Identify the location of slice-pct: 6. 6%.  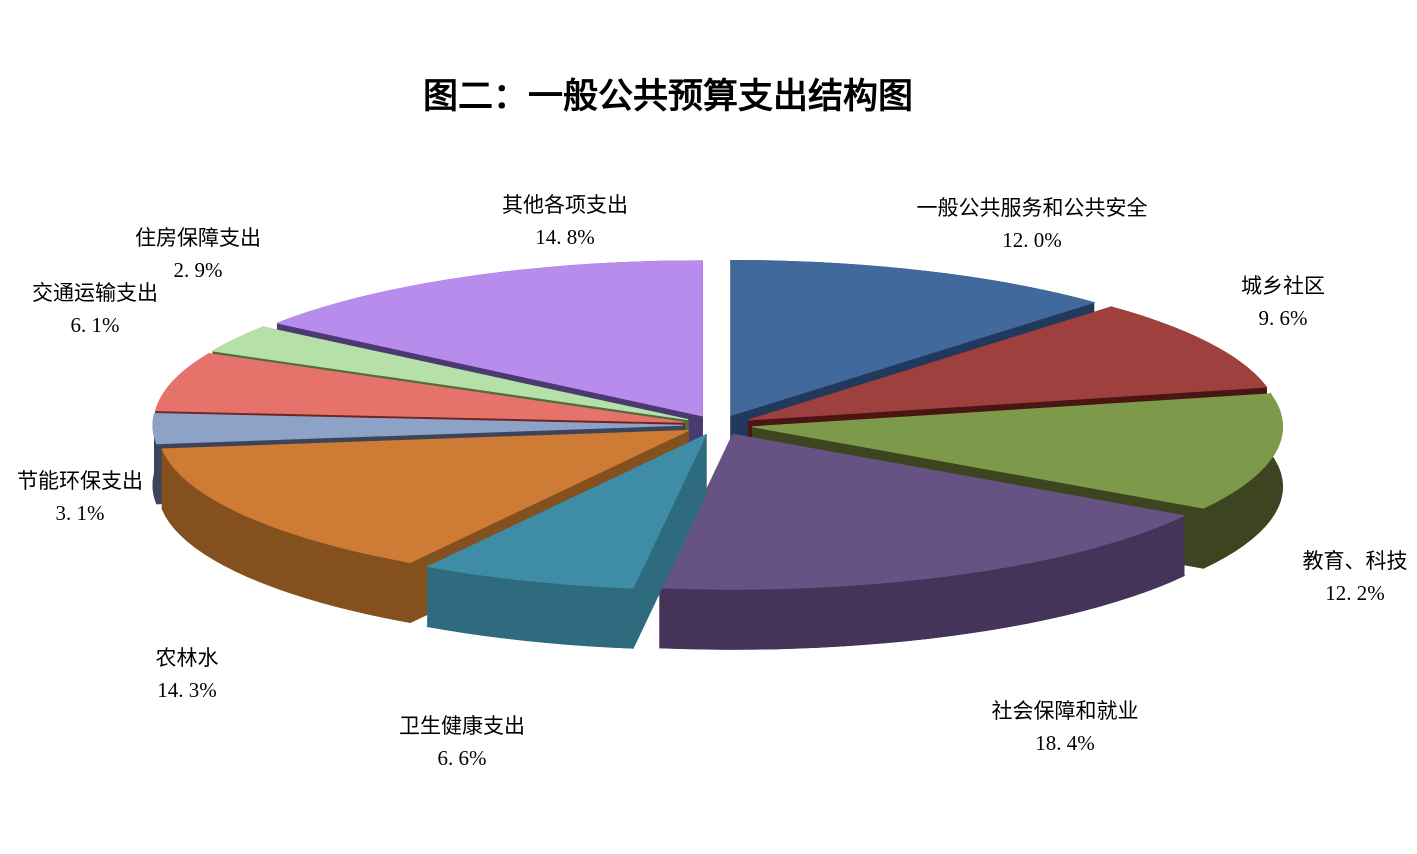
(462, 758).